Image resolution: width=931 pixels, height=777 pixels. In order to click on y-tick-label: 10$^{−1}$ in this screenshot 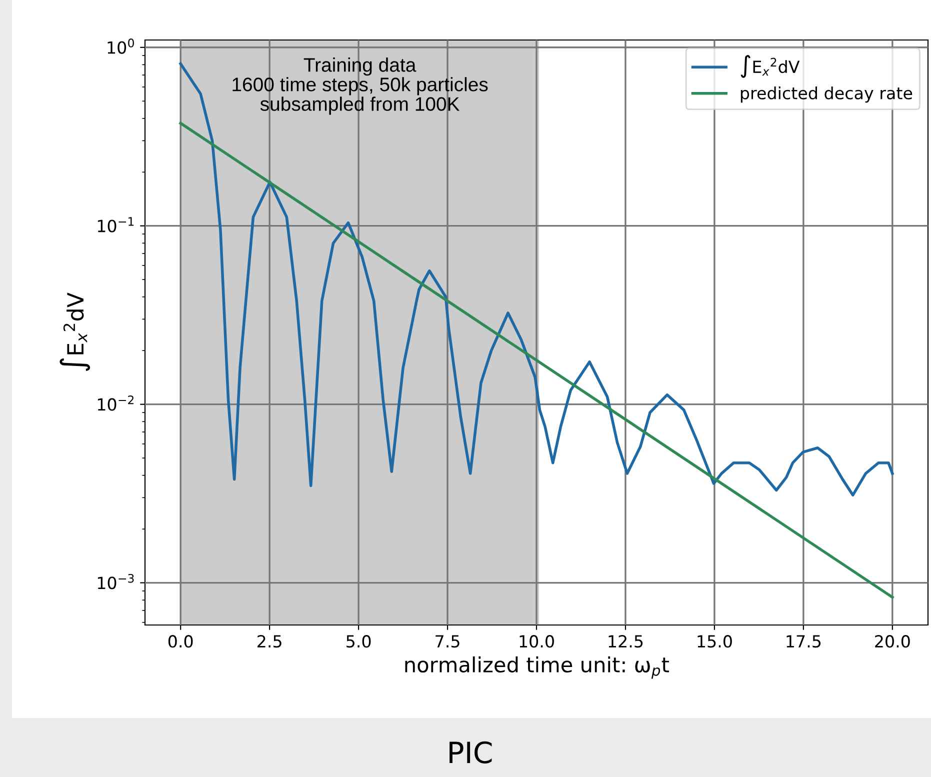, I will do `click(116, 224)`.